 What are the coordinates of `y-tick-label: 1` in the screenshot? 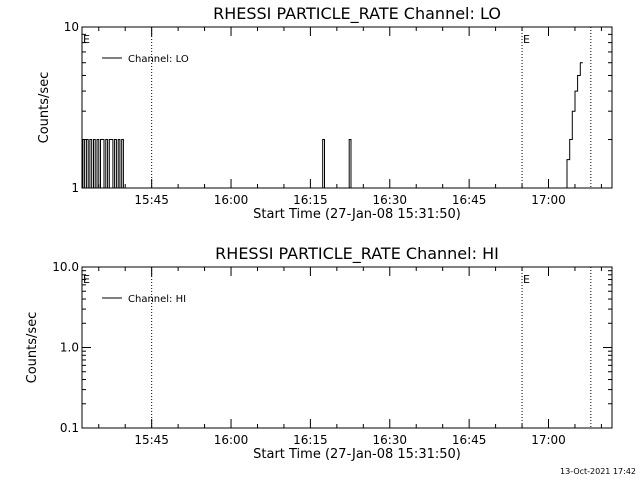 It's located at (75, 188).